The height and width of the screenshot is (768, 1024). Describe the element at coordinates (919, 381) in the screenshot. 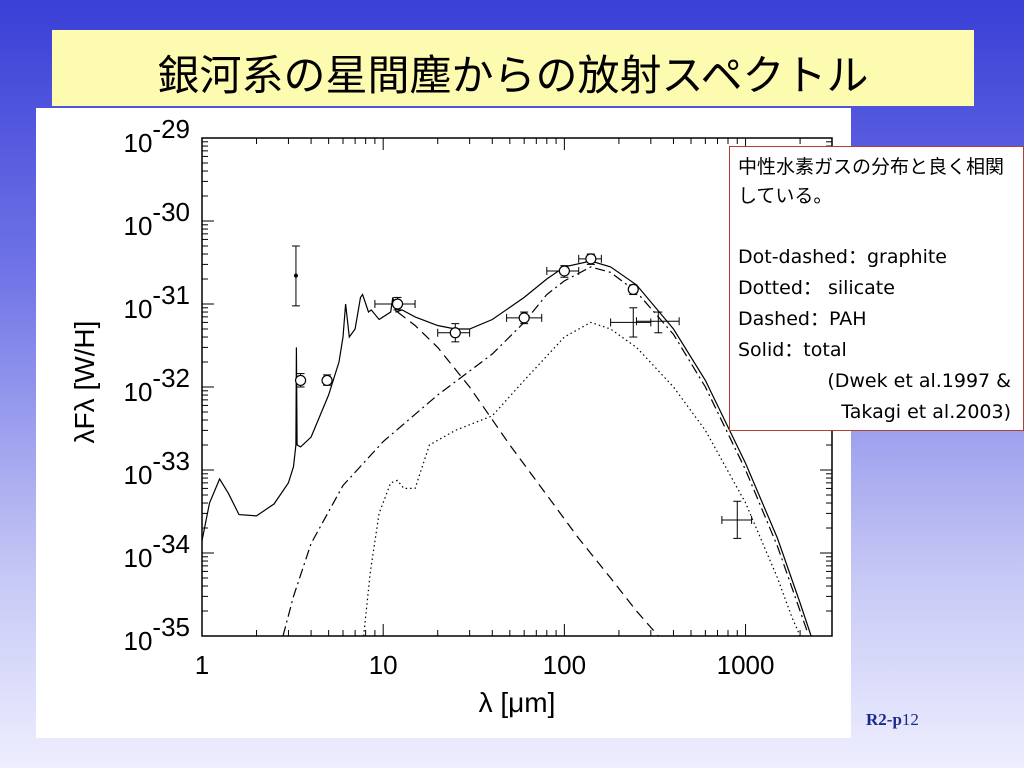

I see `reference-line-1: (Dwek et al.1997 &` at that location.